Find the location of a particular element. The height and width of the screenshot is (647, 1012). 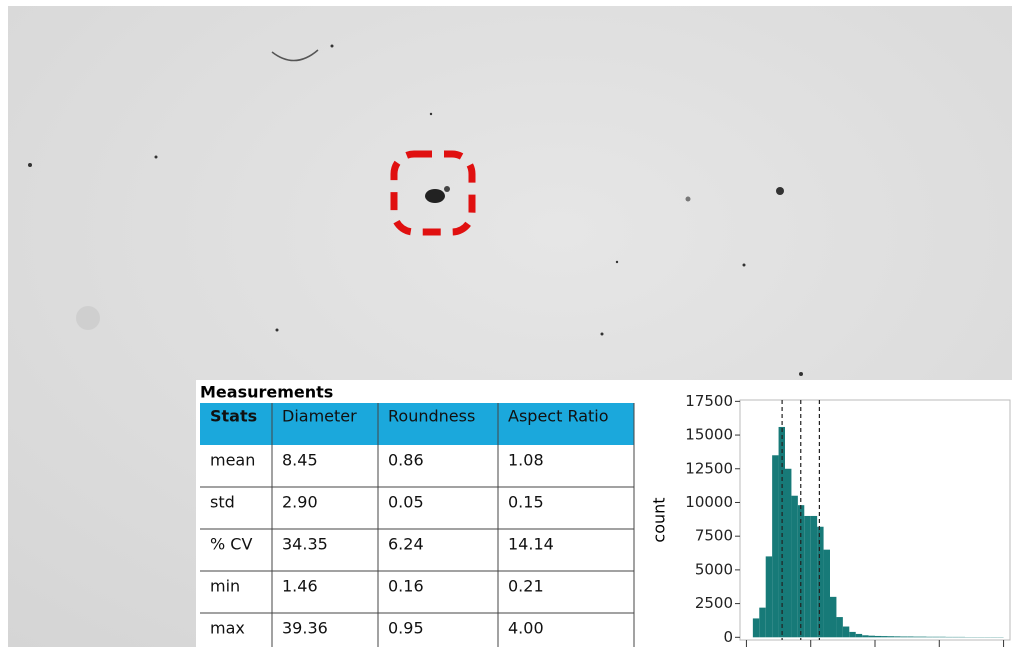

y-tick-label: 7500 is located at coordinates (714, 536).